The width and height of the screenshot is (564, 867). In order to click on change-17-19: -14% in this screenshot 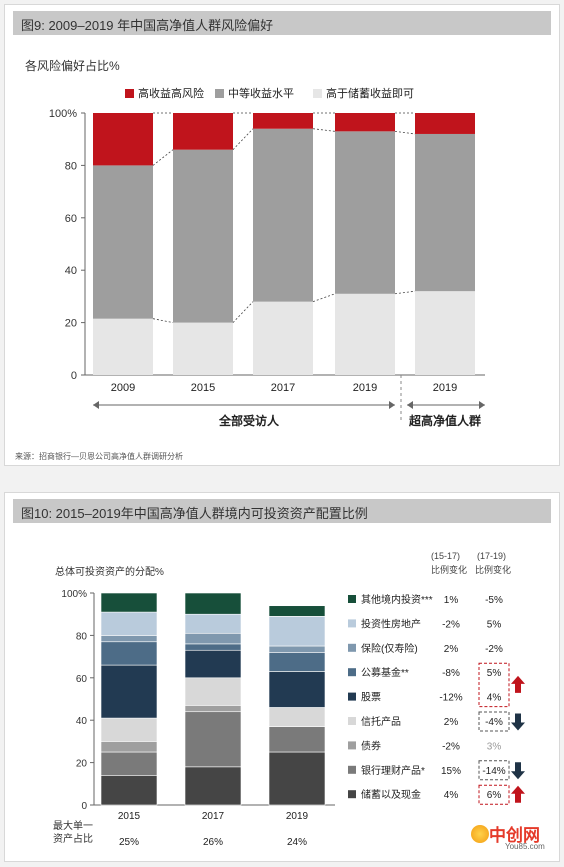, I will do `click(493, 771)`.